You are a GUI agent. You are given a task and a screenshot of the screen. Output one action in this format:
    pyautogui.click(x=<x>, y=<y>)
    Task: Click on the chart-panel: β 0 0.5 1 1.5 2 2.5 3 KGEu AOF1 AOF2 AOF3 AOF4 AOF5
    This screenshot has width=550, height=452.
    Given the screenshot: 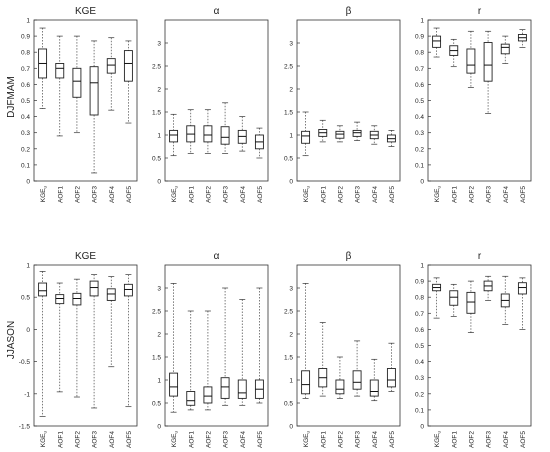 What is the action you would take?
    pyautogui.click(x=342, y=104)
    